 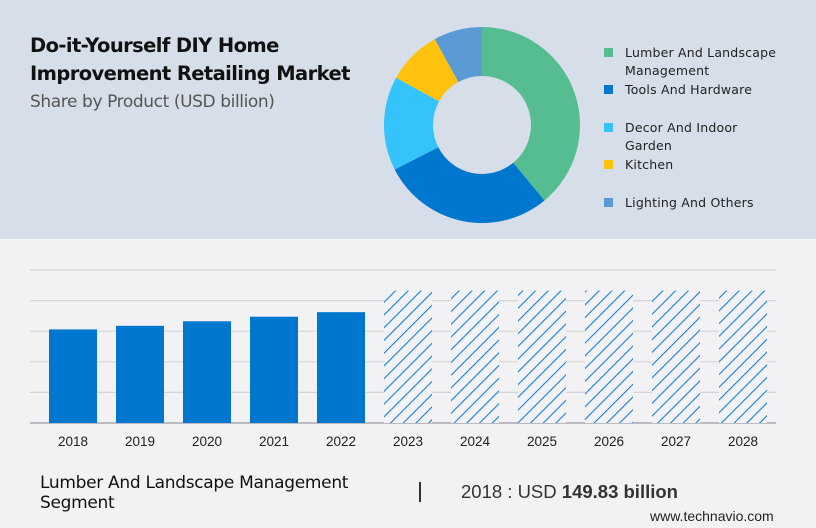 I want to click on donut-slice-tools, so click(x=469, y=185).